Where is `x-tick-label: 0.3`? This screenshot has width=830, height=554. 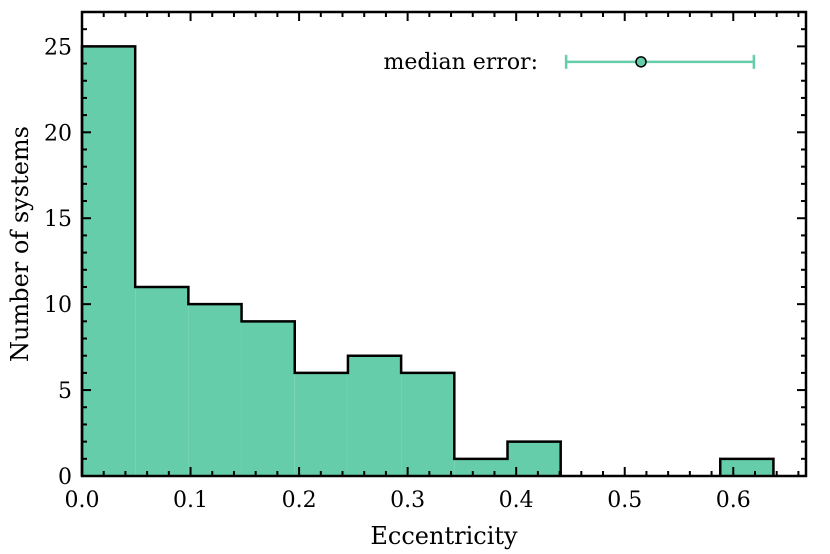
x-tick-label: 0.3 is located at coordinates (407, 500).